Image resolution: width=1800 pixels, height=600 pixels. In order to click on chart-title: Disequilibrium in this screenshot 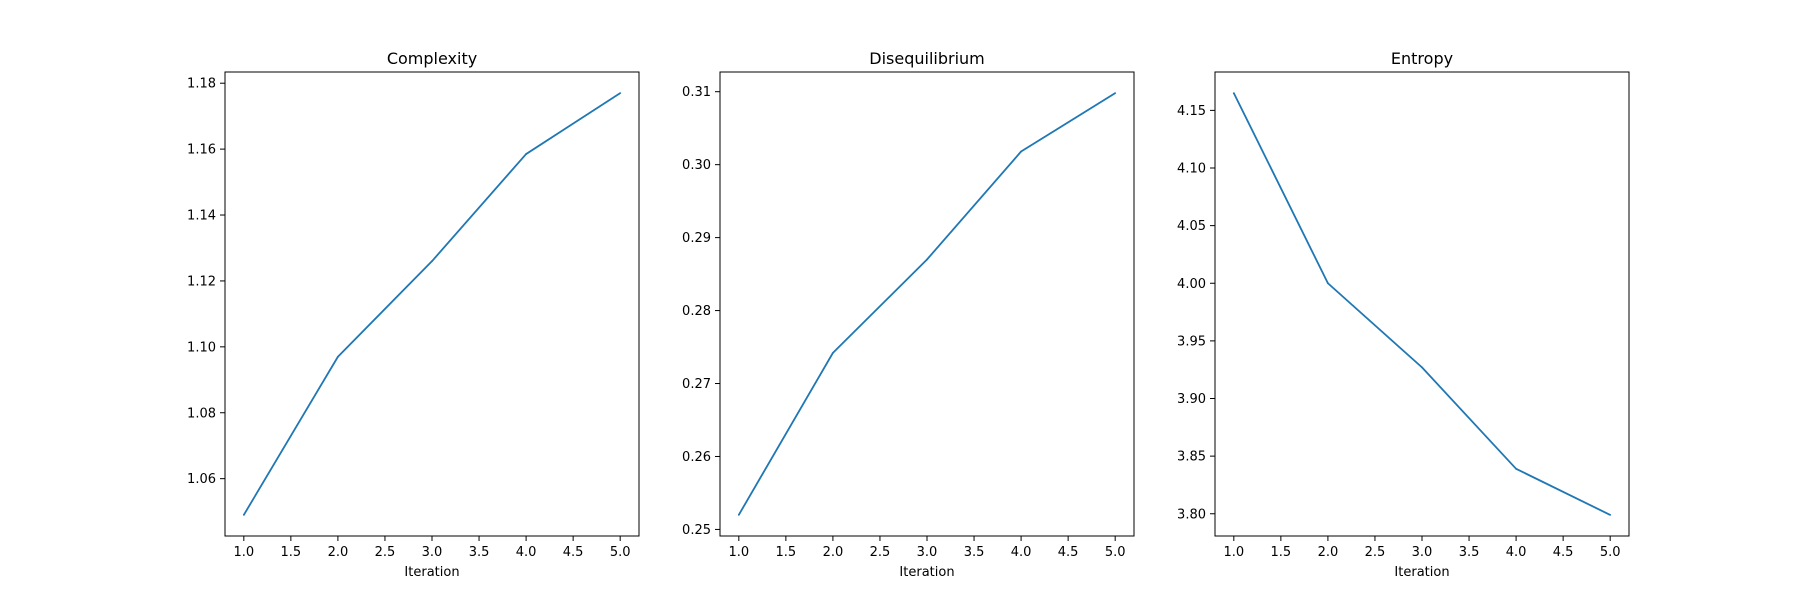, I will do `click(926, 58)`.